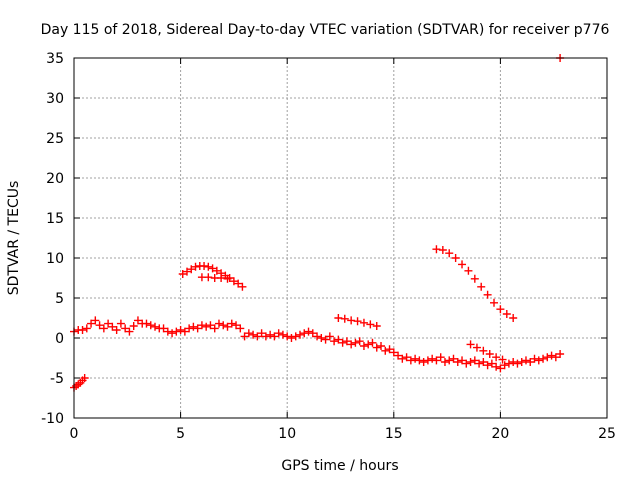 Image resolution: width=640 pixels, height=480 pixels. What do you see at coordinates (52, 419) in the screenshot?
I see `y-tick-label: -10` at bounding box center [52, 419].